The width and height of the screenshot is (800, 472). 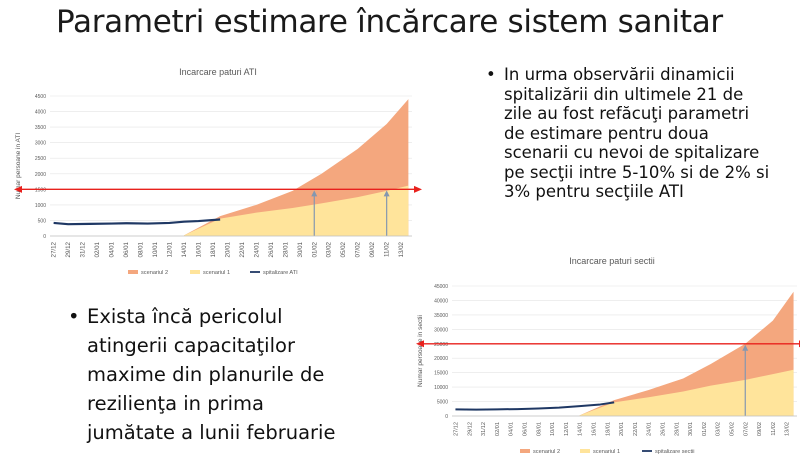 What do you see at coordinates (441, 374) in the screenshot?
I see `y-tick-label: 15000` at bounding box center [441, 374].